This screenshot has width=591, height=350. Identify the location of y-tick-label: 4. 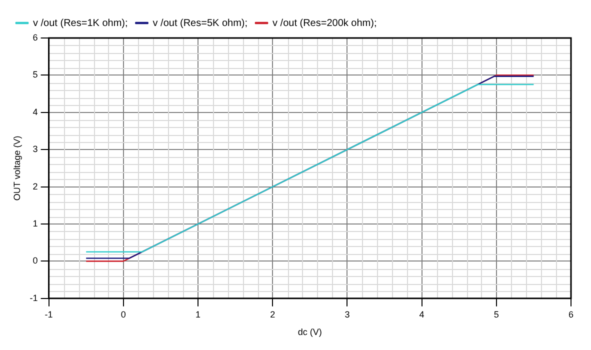
(35, 111).